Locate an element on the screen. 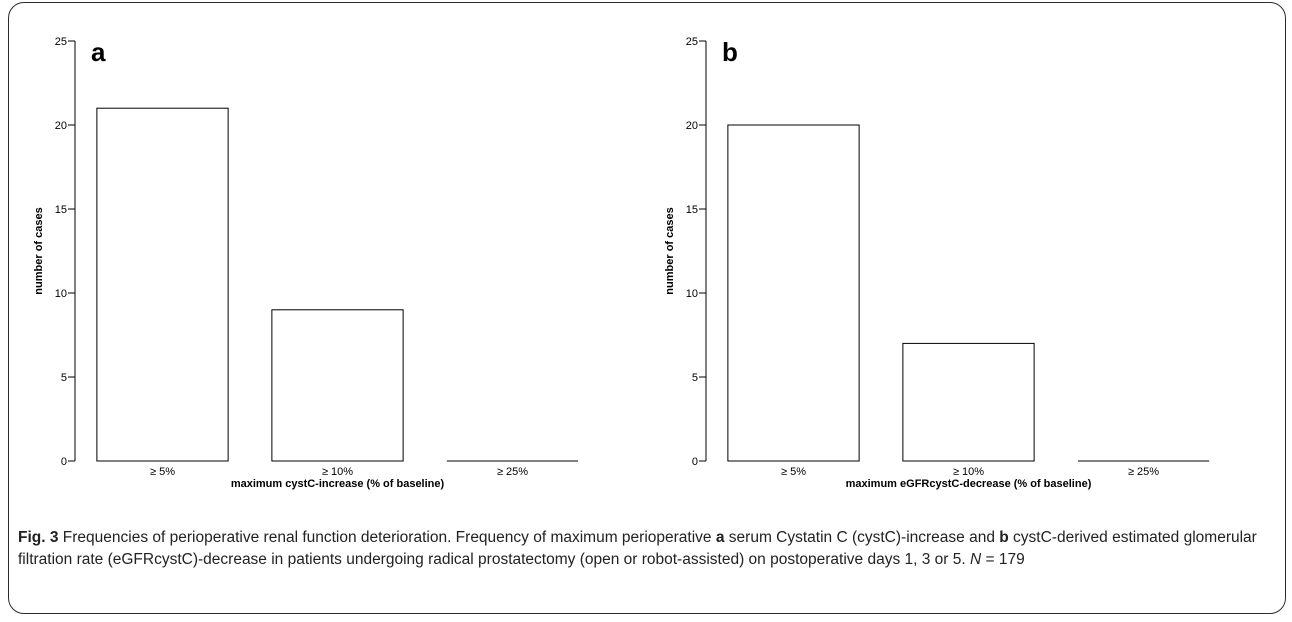  panel-letter: a is located at coordinates (98, 52).